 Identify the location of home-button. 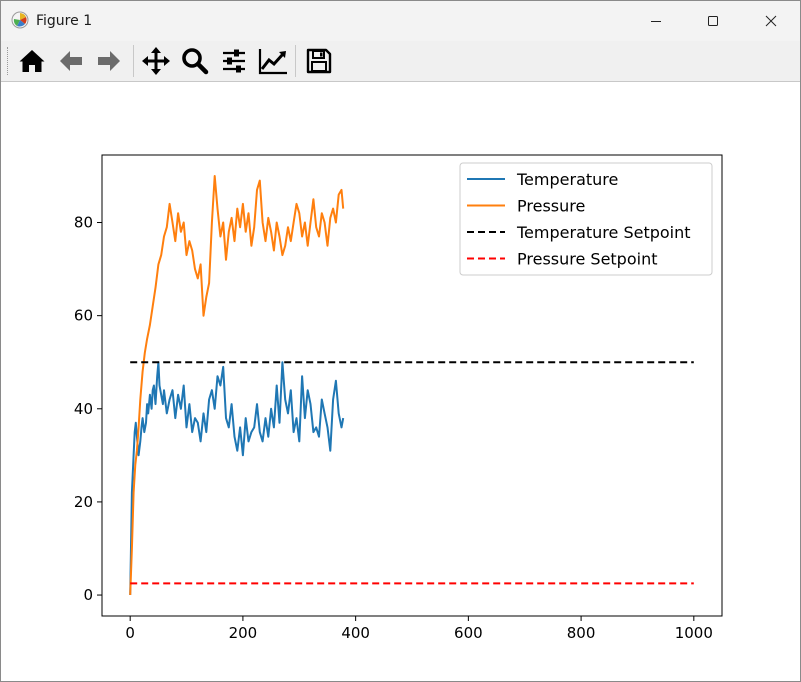
(32, 61).